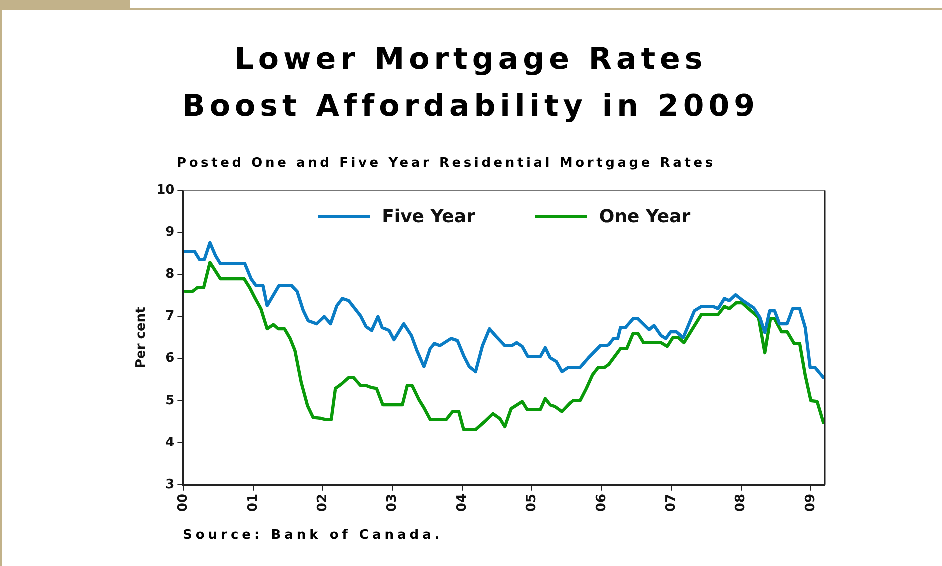 This screenshot has width=942, height=566. What do you see at coordinates (429, 217) in the screenshot?
I see `legend-label: Five Year` at bounding box center [429, 217].